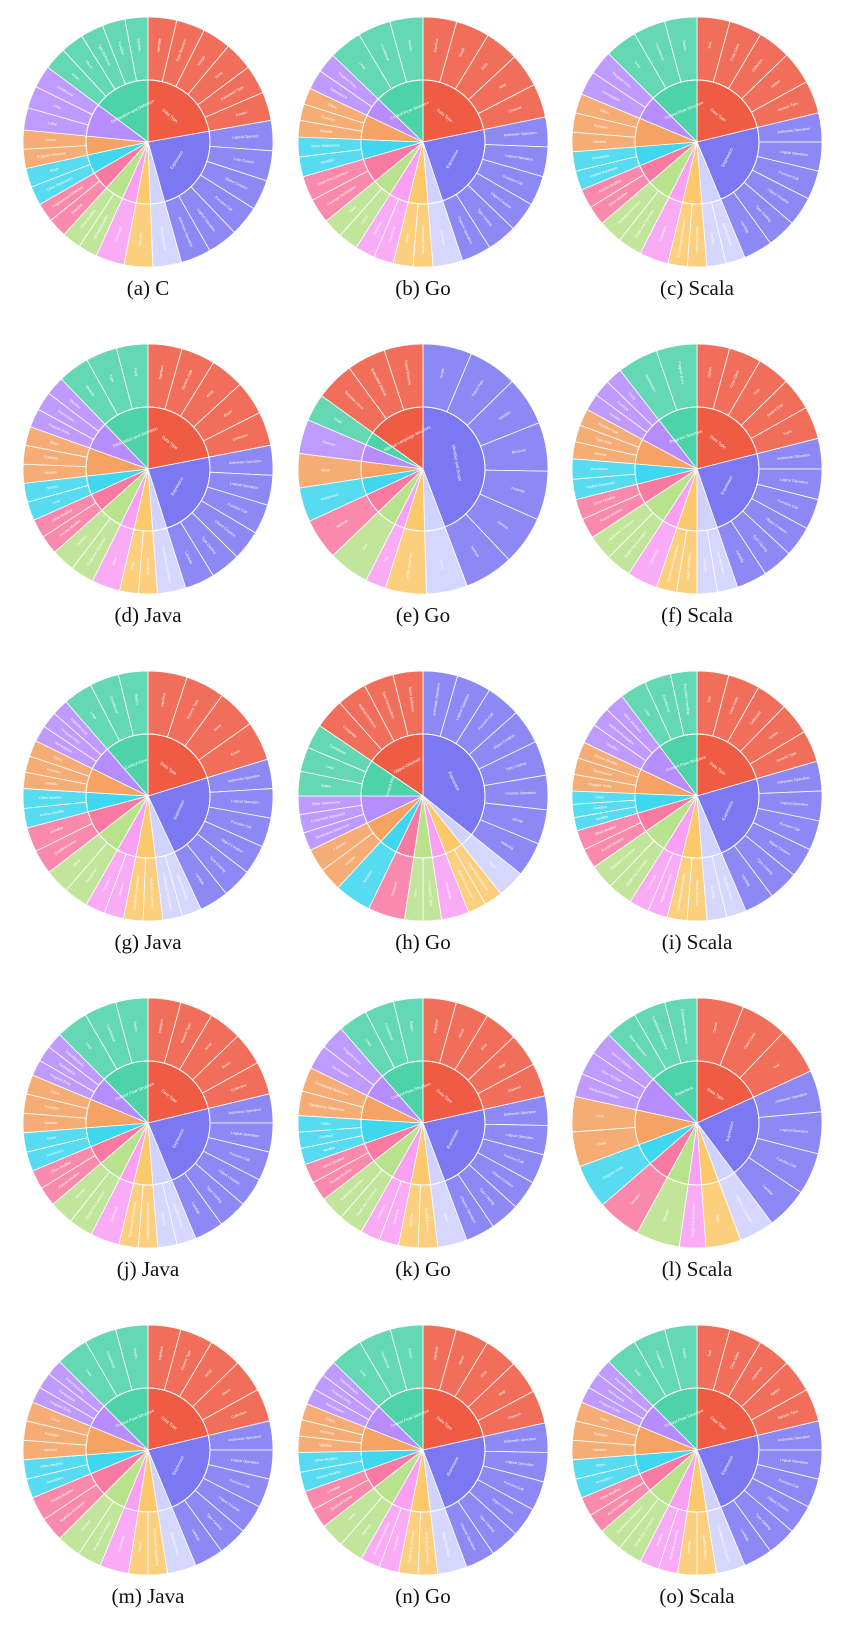 The height and width of the screenshot is (1630, 841). What do you see at coordinates (364, 547) in the screenshot?
I see `outer-segment-label: Text` at bounding box center [364, 547].